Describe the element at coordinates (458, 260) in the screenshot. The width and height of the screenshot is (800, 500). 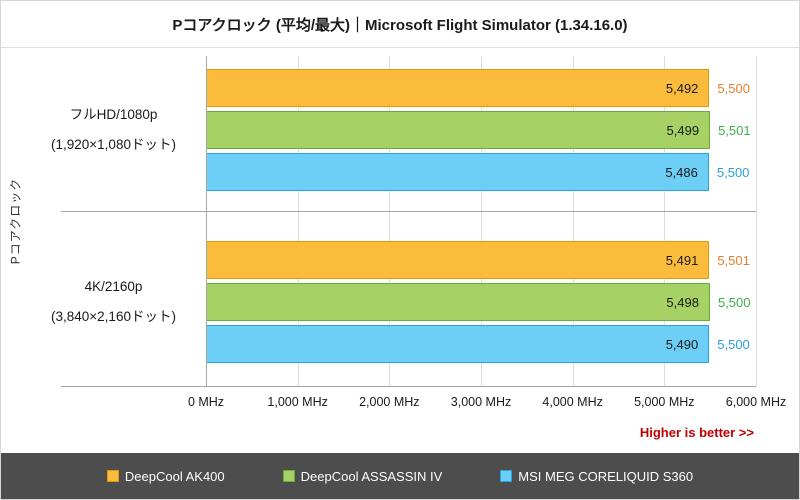
I see `bar: 5,491` at that location.